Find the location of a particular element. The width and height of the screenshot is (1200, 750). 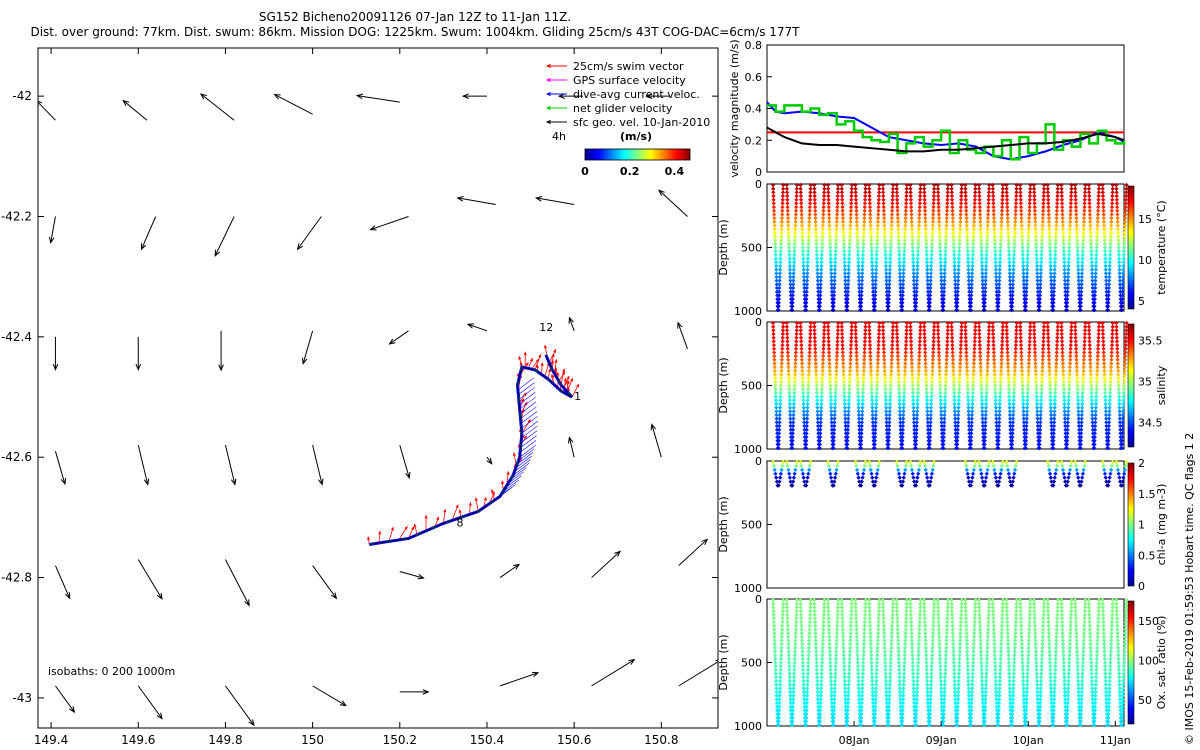

chla-y-tick-label: 0 is located at coordinates (758, 461).